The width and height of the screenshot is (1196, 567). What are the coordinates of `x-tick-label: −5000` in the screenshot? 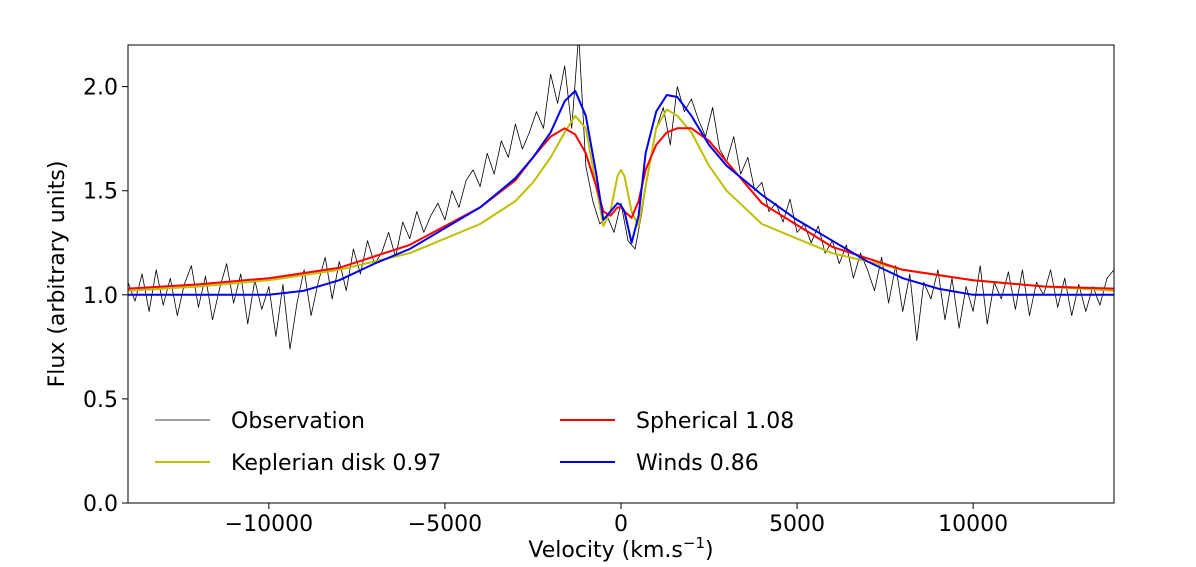 It's located at (445, 524).